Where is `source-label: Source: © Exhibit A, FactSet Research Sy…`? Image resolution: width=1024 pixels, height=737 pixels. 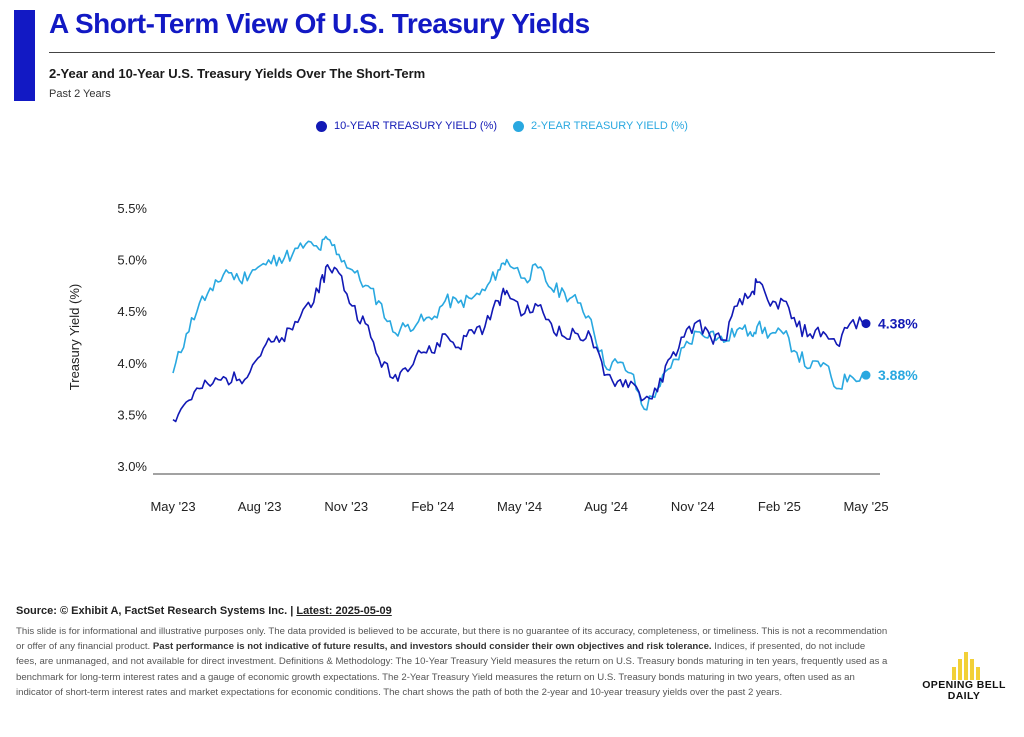 source-label: Source: © Exhibit A, FactSet Research Sy… is located at coordinates (156, 611).